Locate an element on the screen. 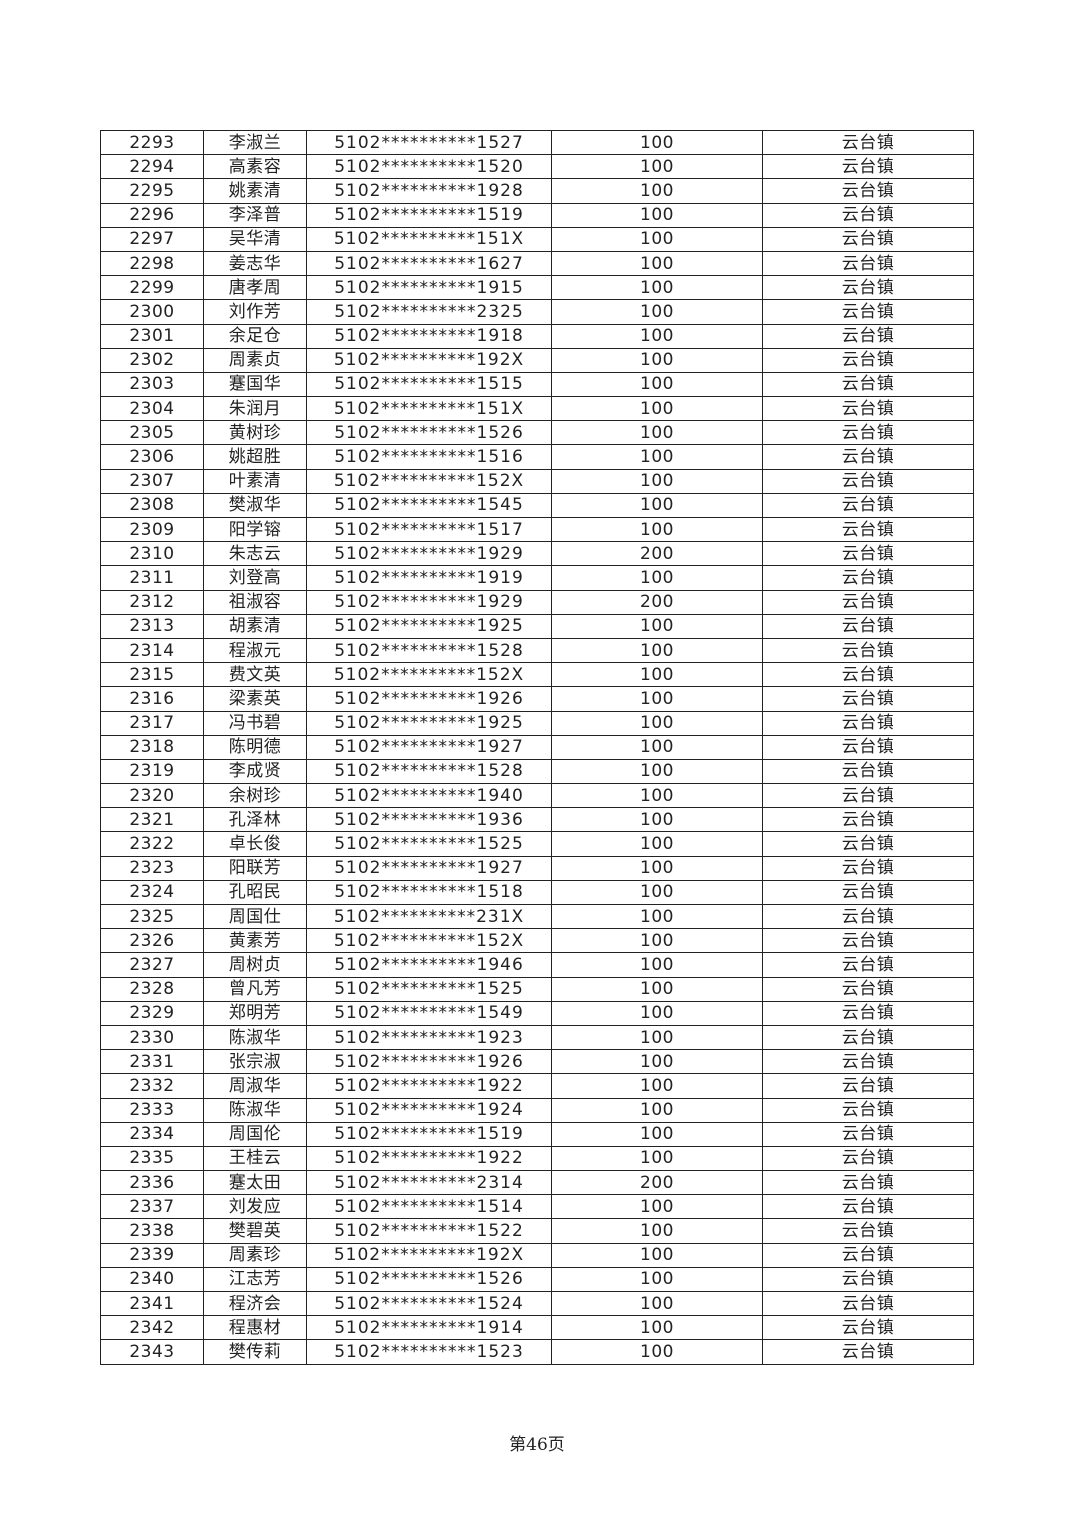  person-name: 阳联芳 is located at coordinates (255, 868).